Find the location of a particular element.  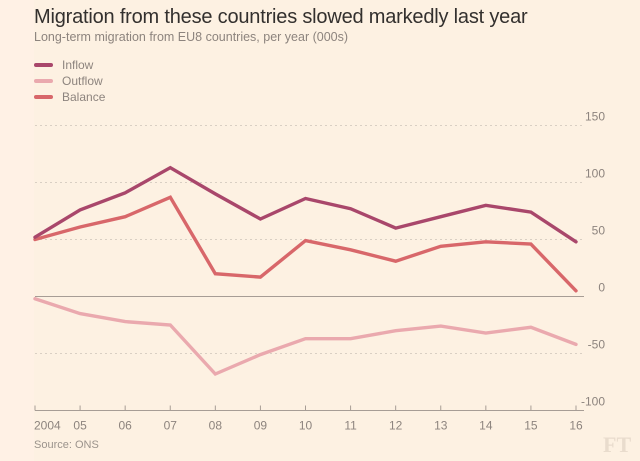

legend-label-inflow: Inflow is located at coordinates (78, 65).